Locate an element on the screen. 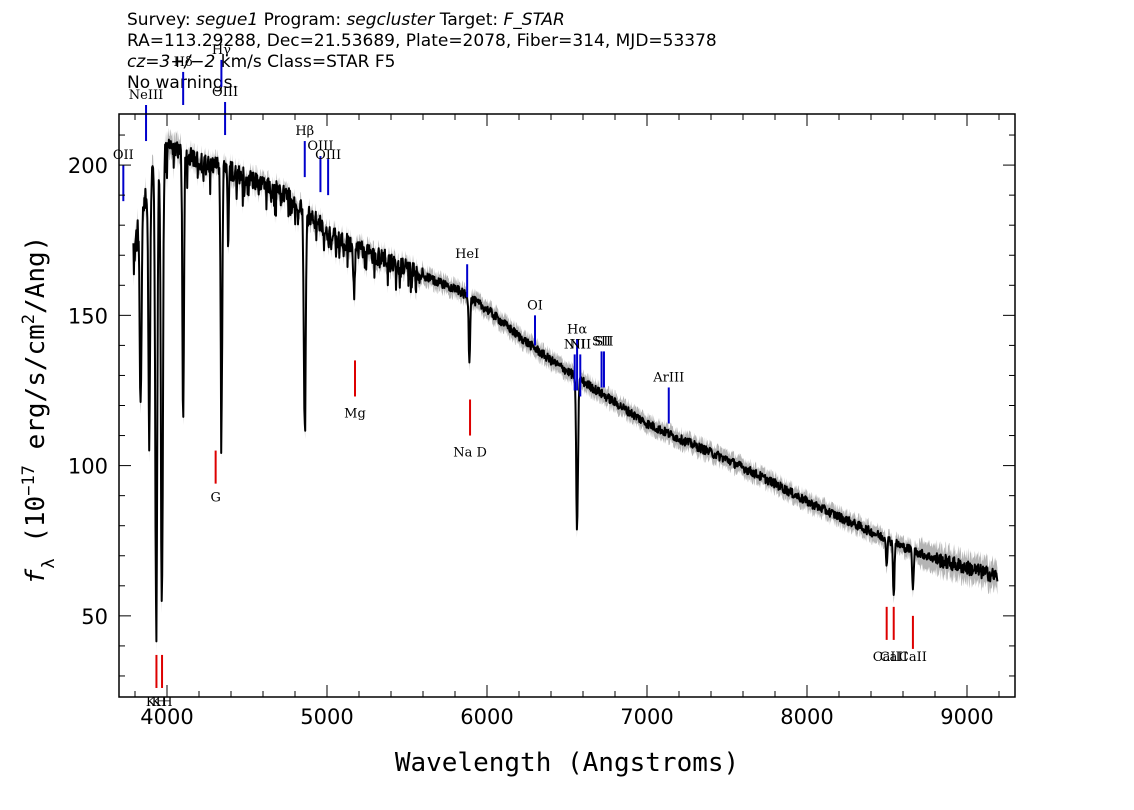 The image size is (1134, 810). y-axis-unit-open: (10 is located at coordinates (36, 527).